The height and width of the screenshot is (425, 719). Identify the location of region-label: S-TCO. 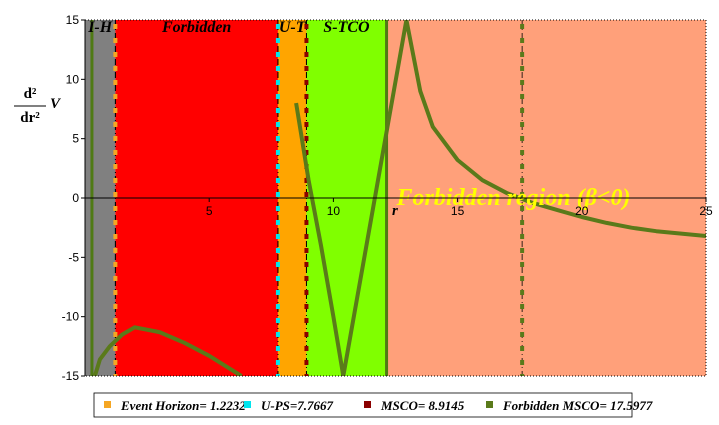
(346, 27).